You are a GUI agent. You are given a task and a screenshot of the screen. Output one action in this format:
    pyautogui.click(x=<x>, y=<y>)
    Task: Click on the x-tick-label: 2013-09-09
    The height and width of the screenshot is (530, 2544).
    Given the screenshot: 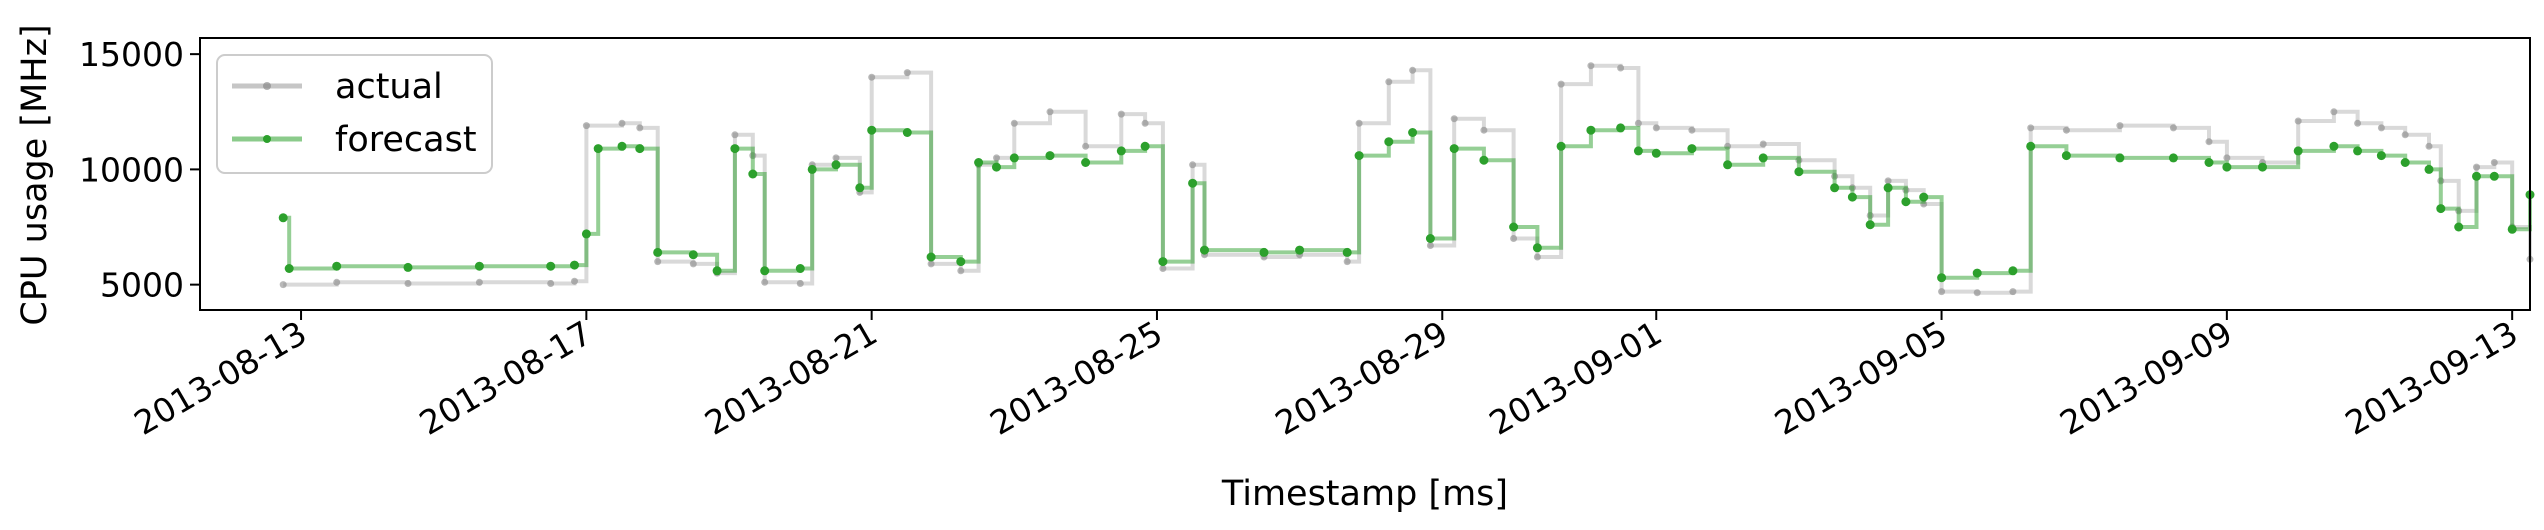 What is the action you would take?
    pyautogui.click(x=2146, y=378)
    